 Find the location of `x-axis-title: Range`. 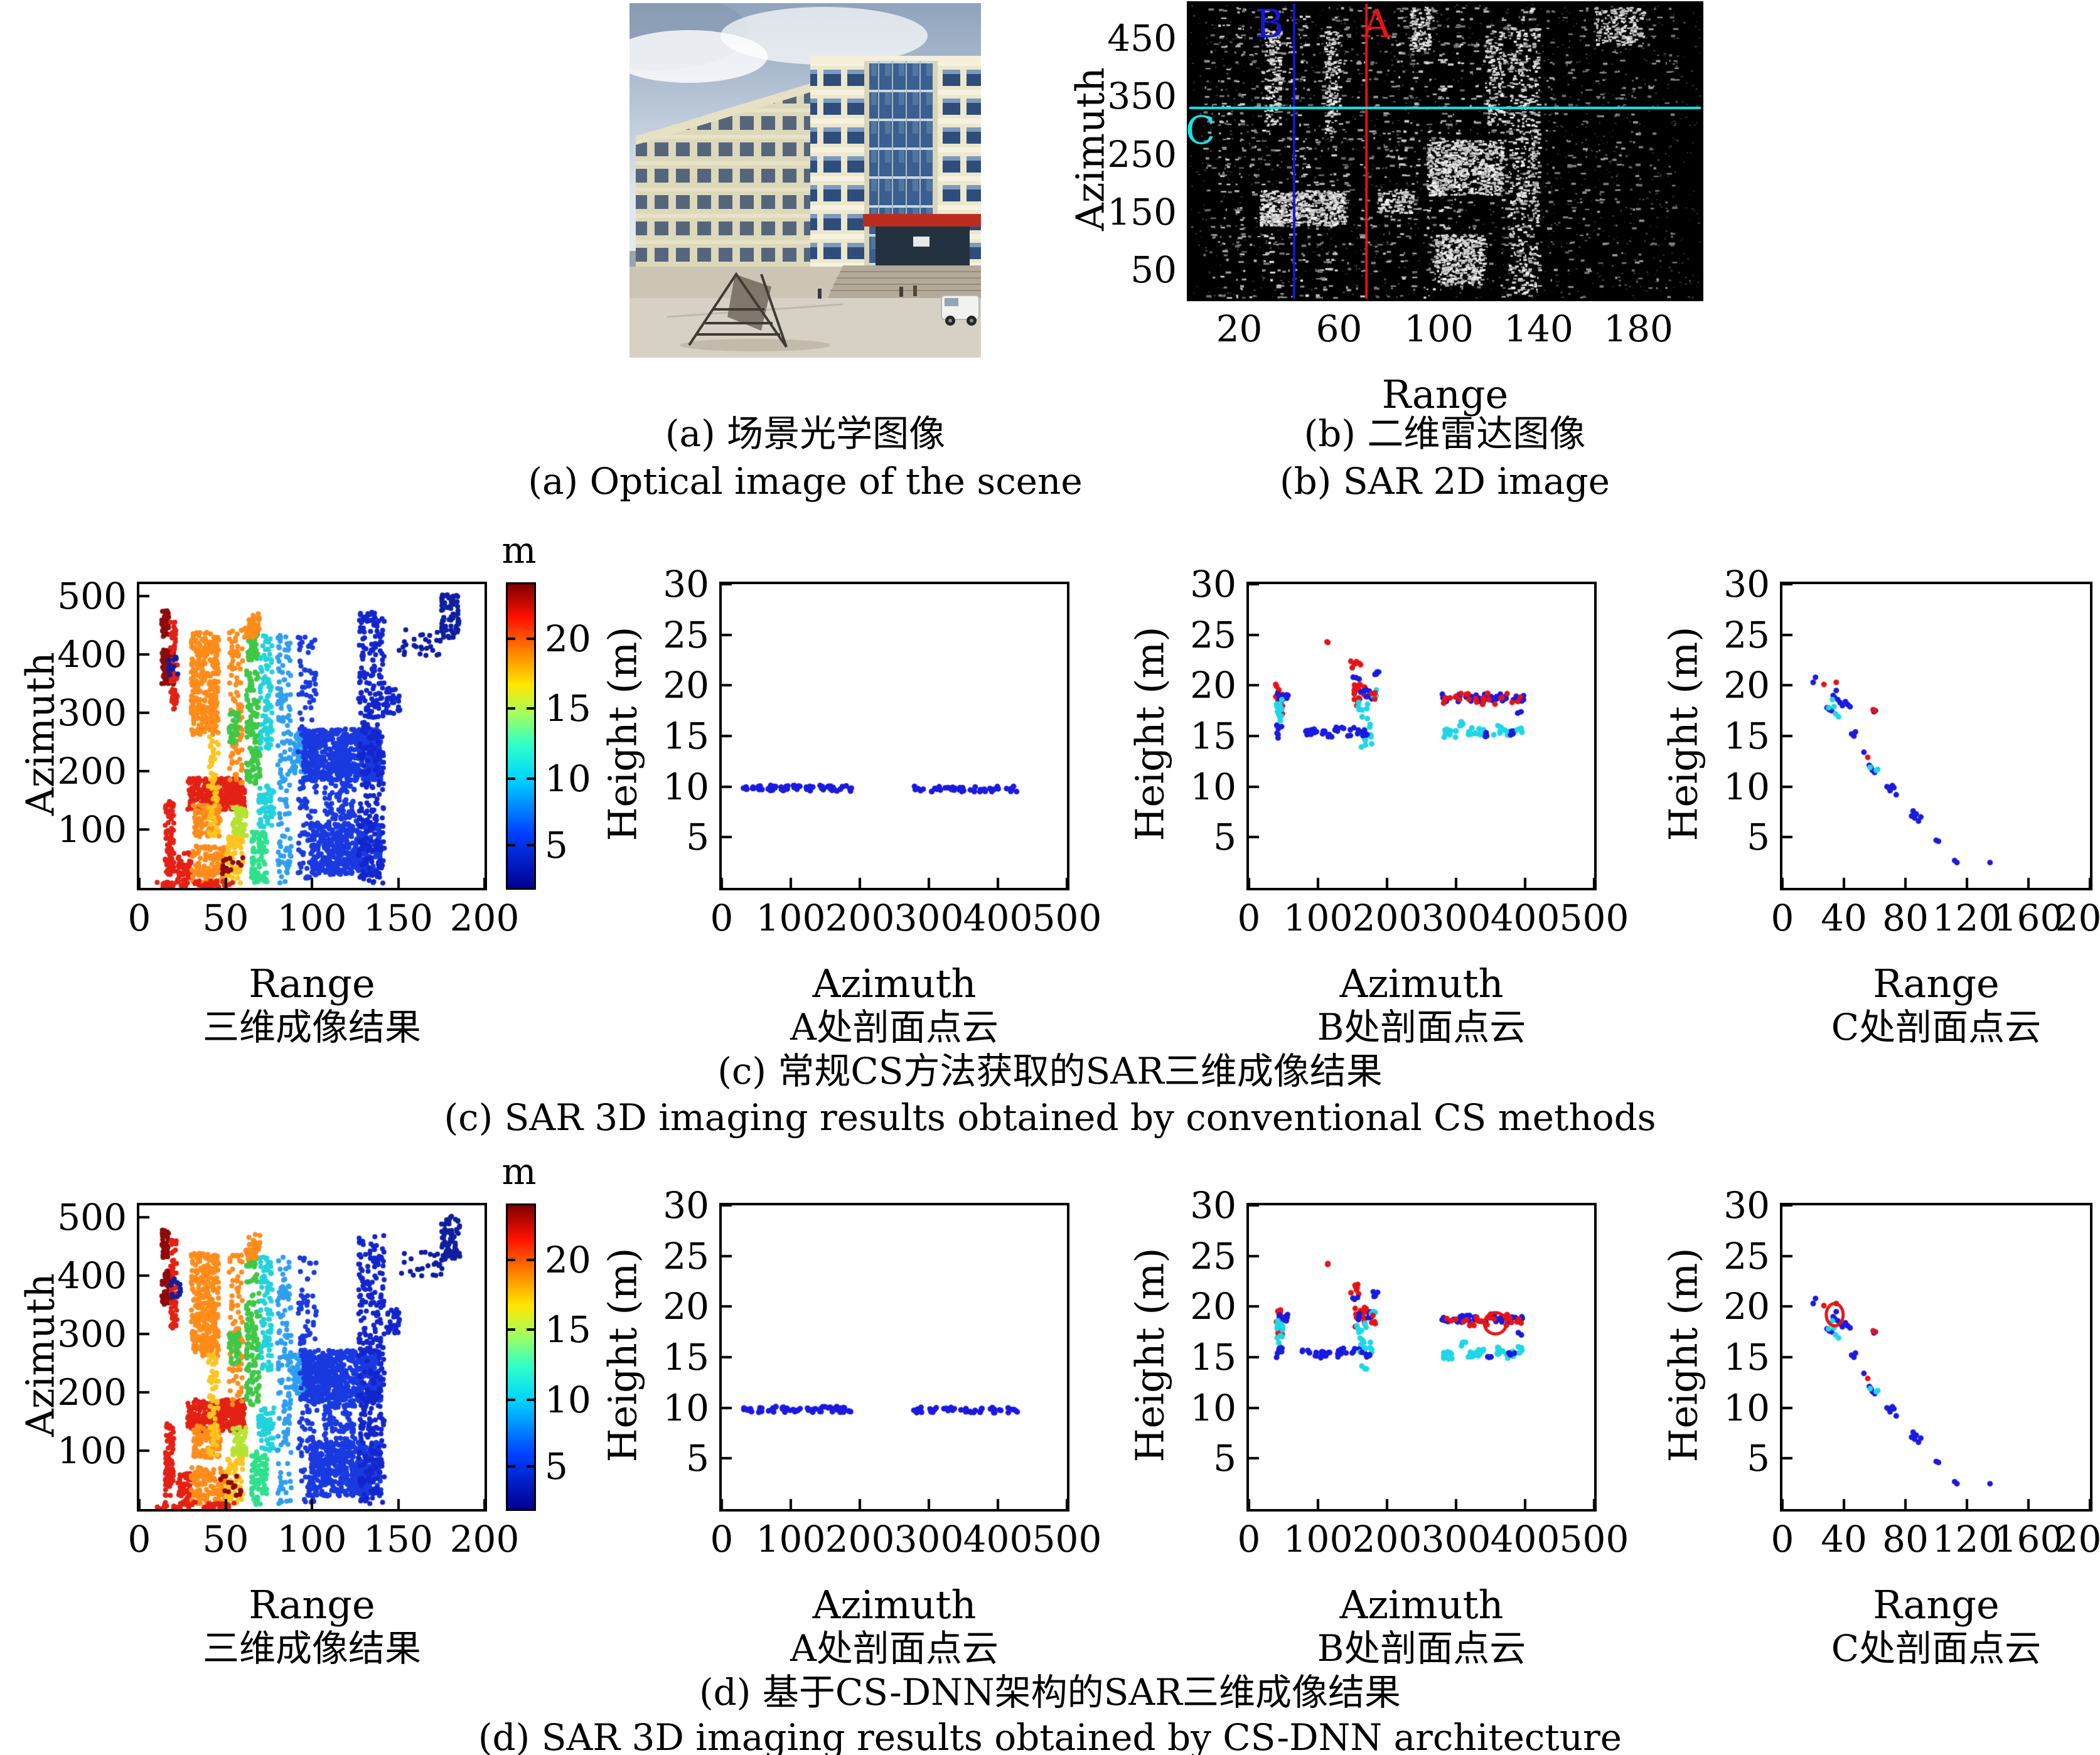

x-axis-title: Range is located at coordinates (312, 983).